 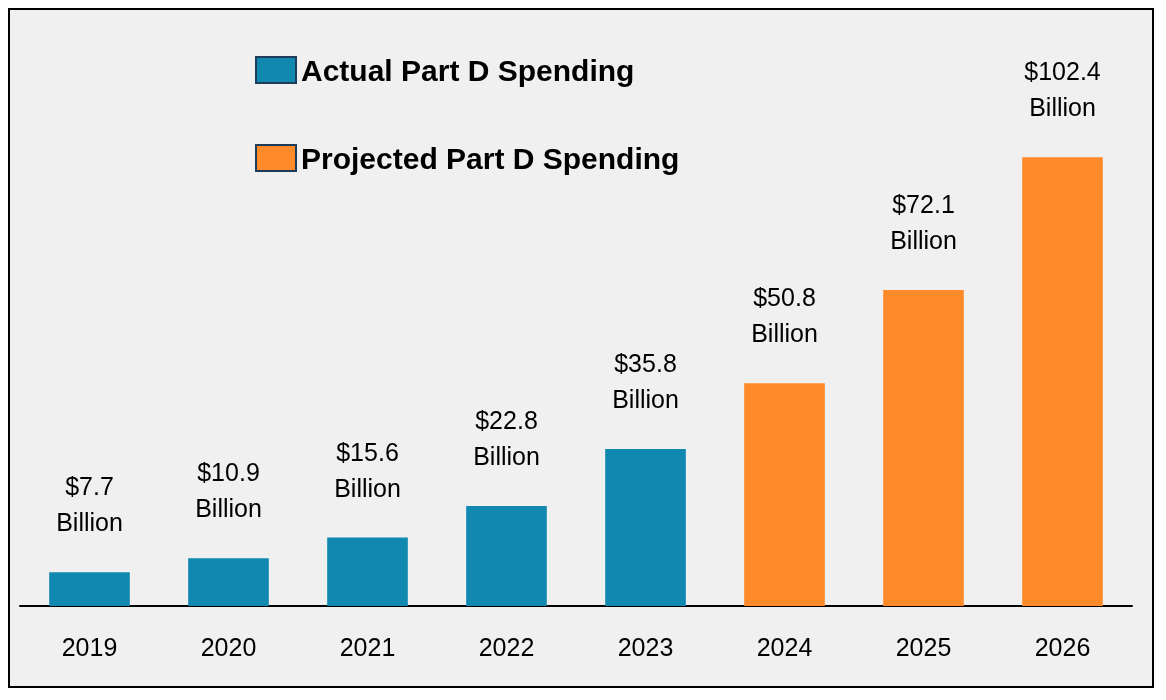 What do you see at coordinates (228, 646) in the screenshot?
I see `x-tick-label: 2020` at bounding box center [228, 646].